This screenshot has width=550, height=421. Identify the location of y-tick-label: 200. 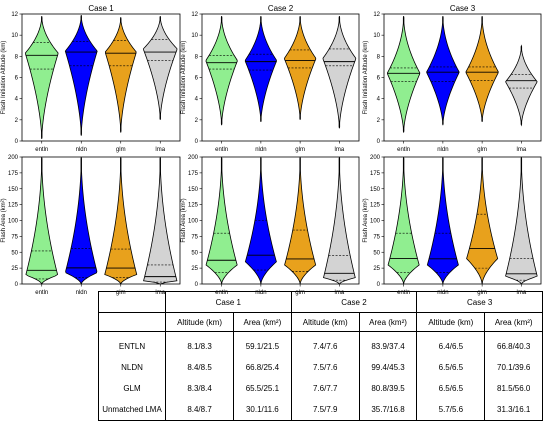
(375, 158).